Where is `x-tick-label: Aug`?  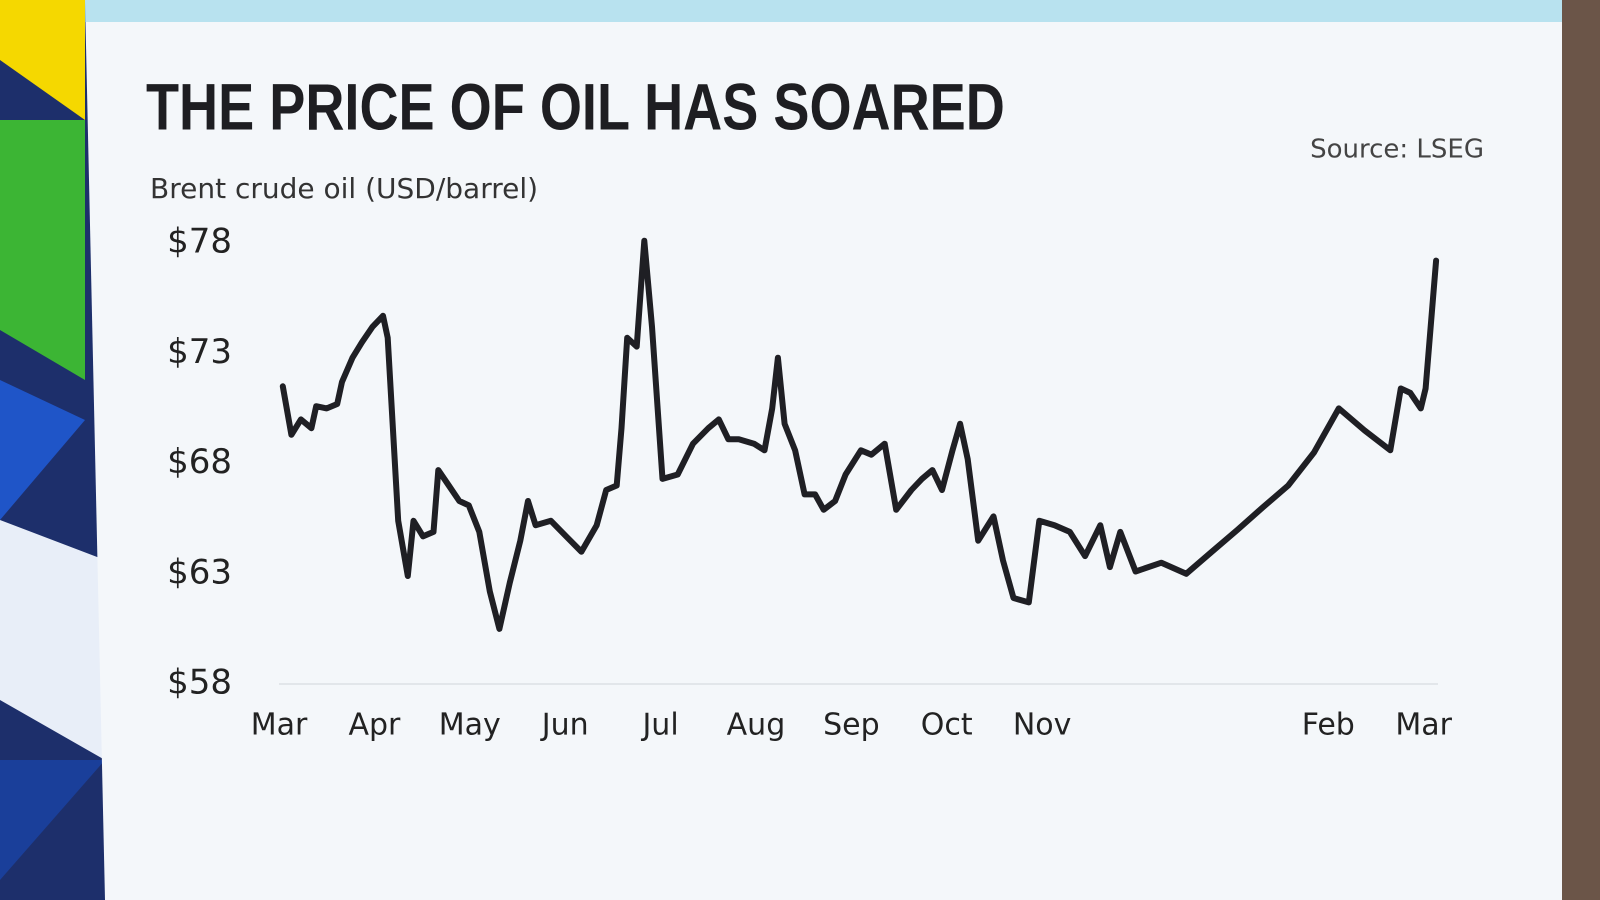 x-tick-label: Aug is located at coordinates (756, 725).